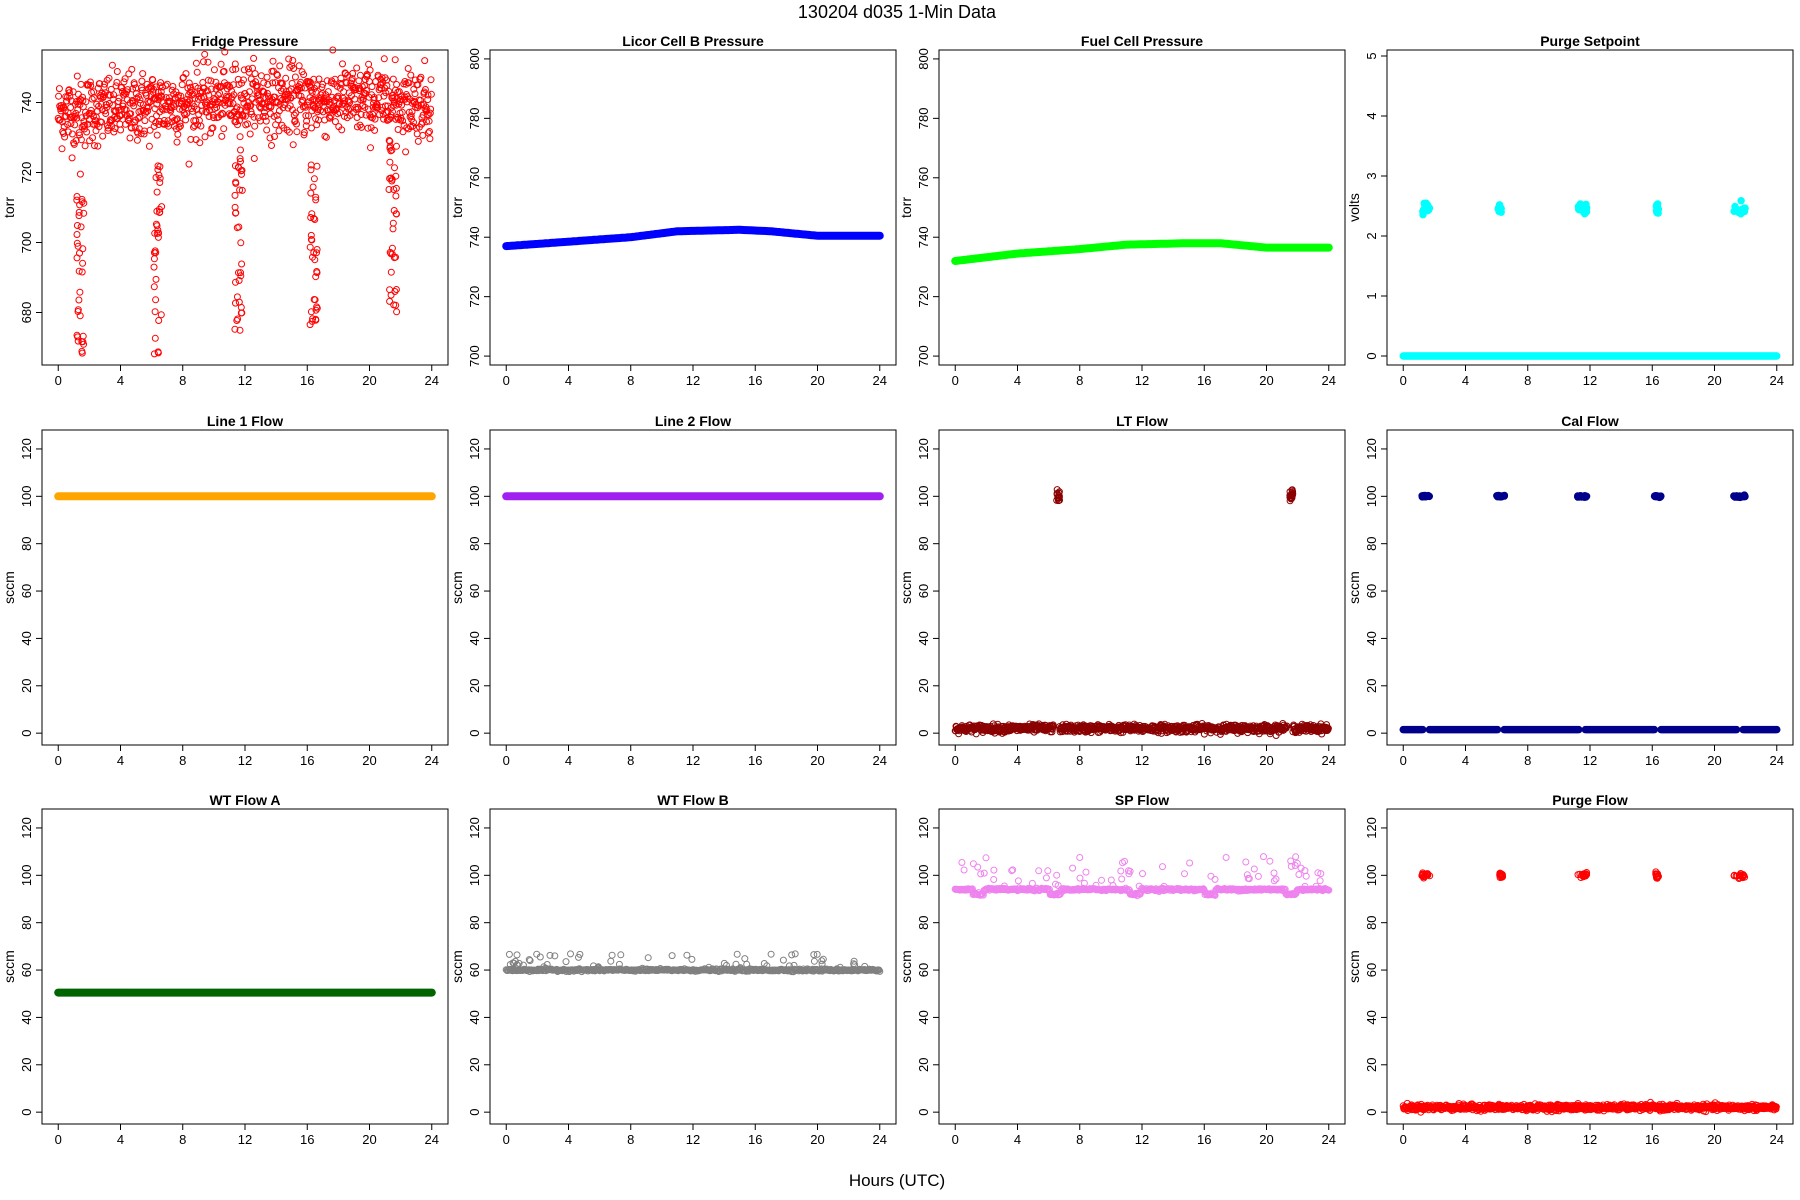 The height and width of the screenshot is (1200, 1800). Describe the element at coordinates (923, 1112) in the screenshot. I see `y-tick-label: 0` at that location.